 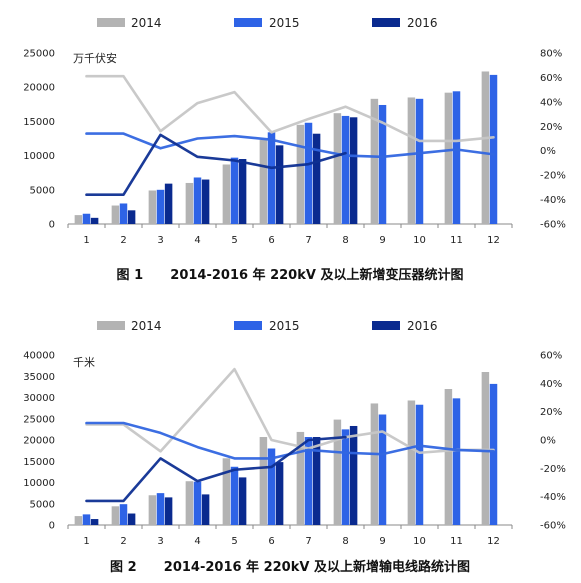 What do you see at coordinates (39, 398) in the screenshot?
I see `y-tick-label: 30000` at bounding box center [39, 398].